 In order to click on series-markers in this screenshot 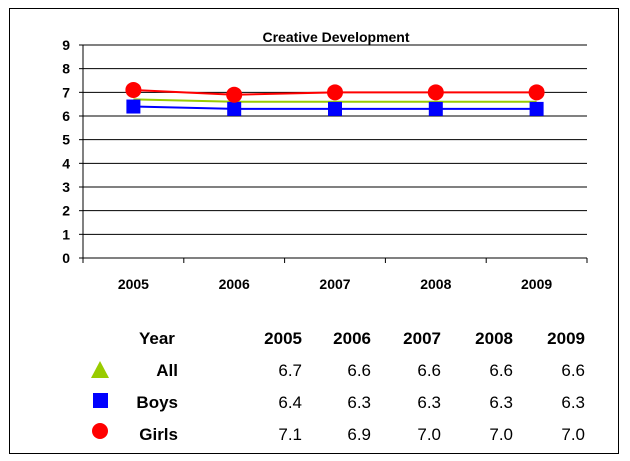, I will do `click(335, 98)`.